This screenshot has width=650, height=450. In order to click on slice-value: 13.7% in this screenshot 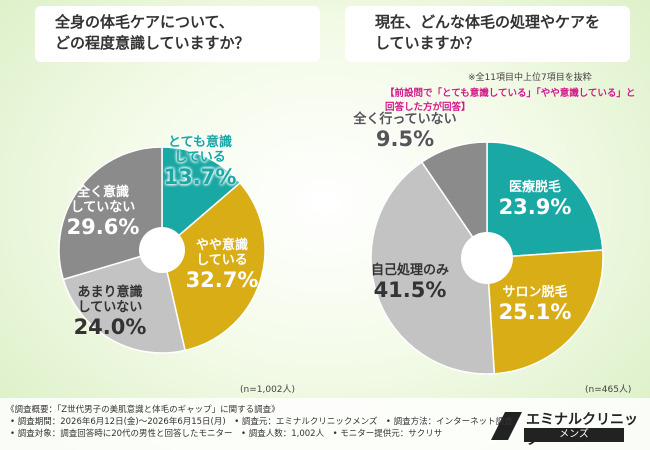, I will do `click(200, 177)`.